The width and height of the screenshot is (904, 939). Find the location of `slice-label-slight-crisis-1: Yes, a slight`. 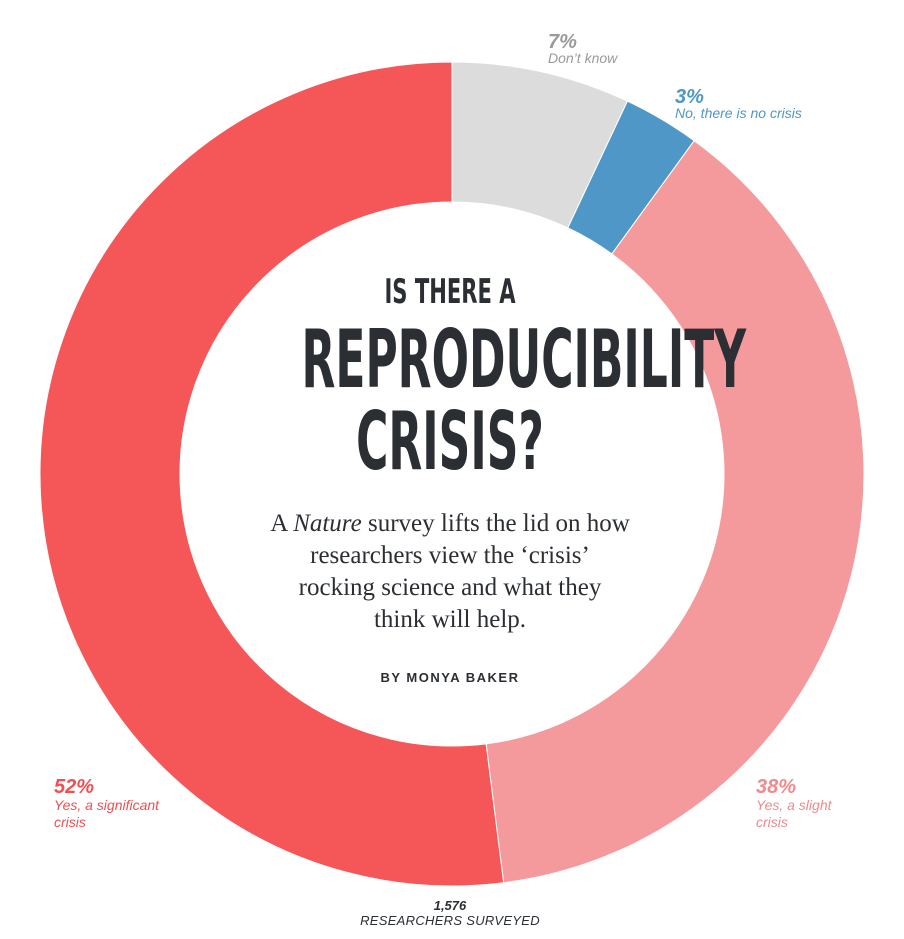

slice-label-slight-crisis-1: Yes, a slight is located at coordinates (794, 805).